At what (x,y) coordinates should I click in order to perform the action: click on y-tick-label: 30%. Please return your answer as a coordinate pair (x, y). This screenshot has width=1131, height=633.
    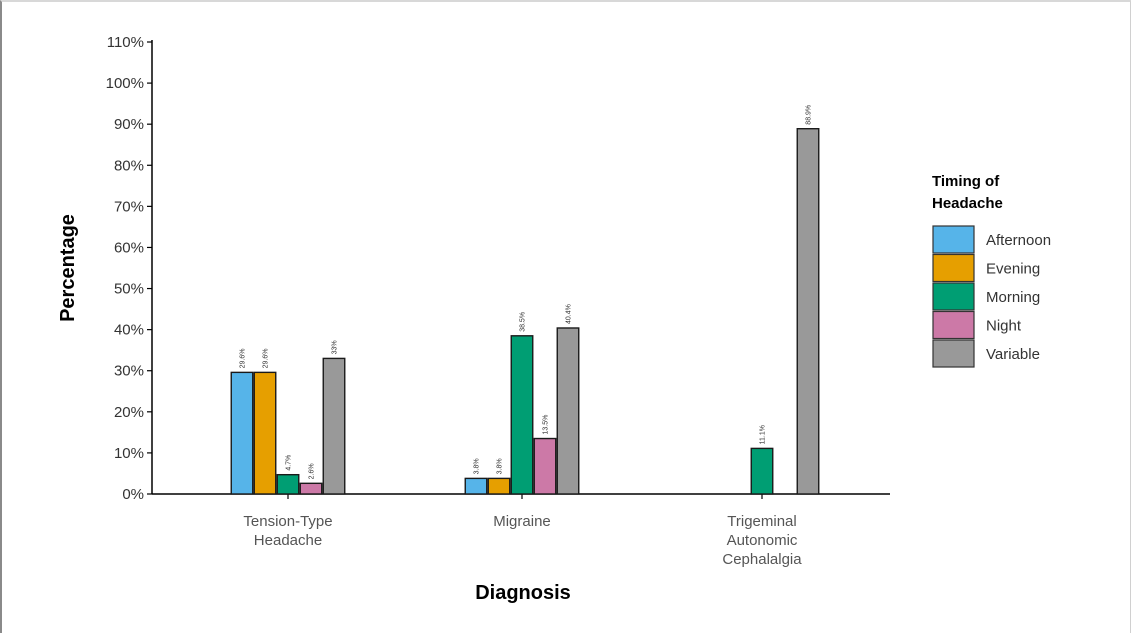
    Looking at the image, I should click on (129, 371).